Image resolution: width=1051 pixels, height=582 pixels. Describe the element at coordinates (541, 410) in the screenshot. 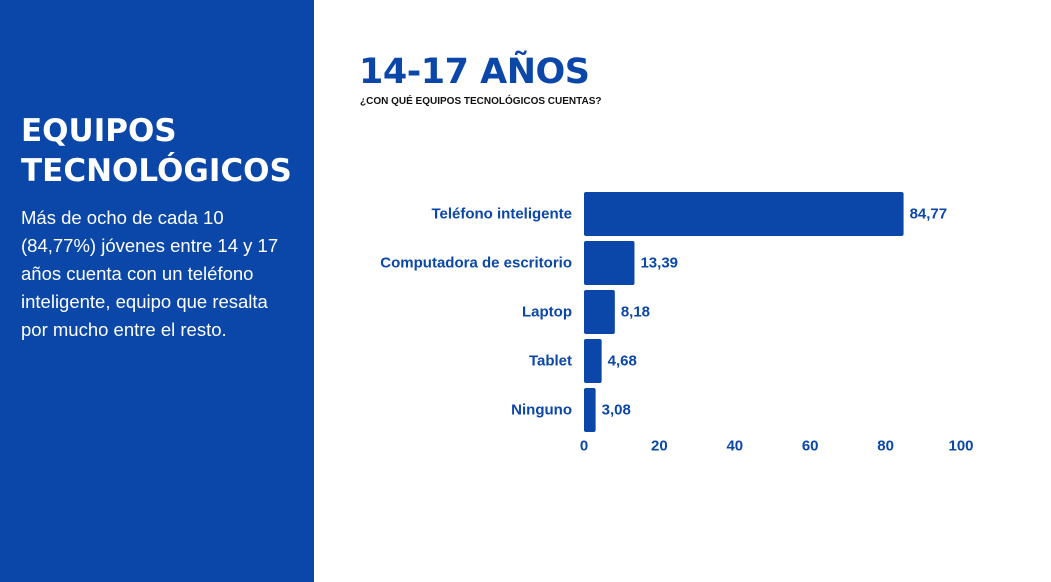

I see `category-label: Ninguno` at that location.